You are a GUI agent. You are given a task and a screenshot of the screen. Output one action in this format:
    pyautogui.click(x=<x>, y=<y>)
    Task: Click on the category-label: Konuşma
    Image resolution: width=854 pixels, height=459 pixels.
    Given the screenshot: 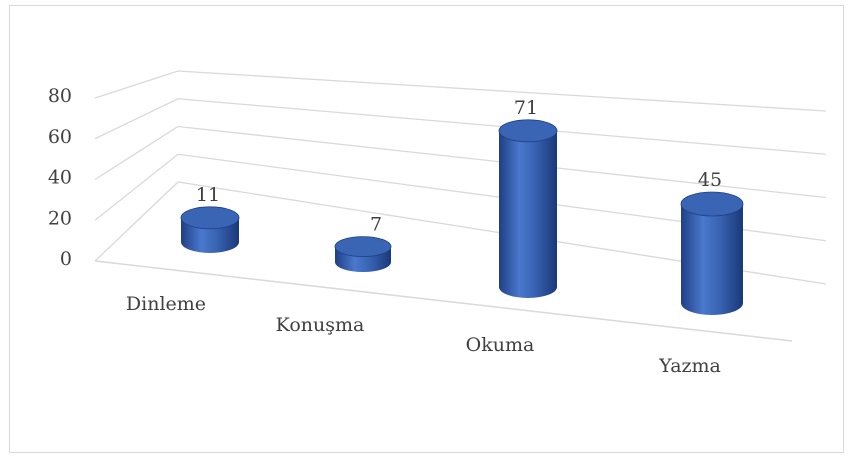 What is the action you would take?
    pyautogui.click(x=320, y=325)
    